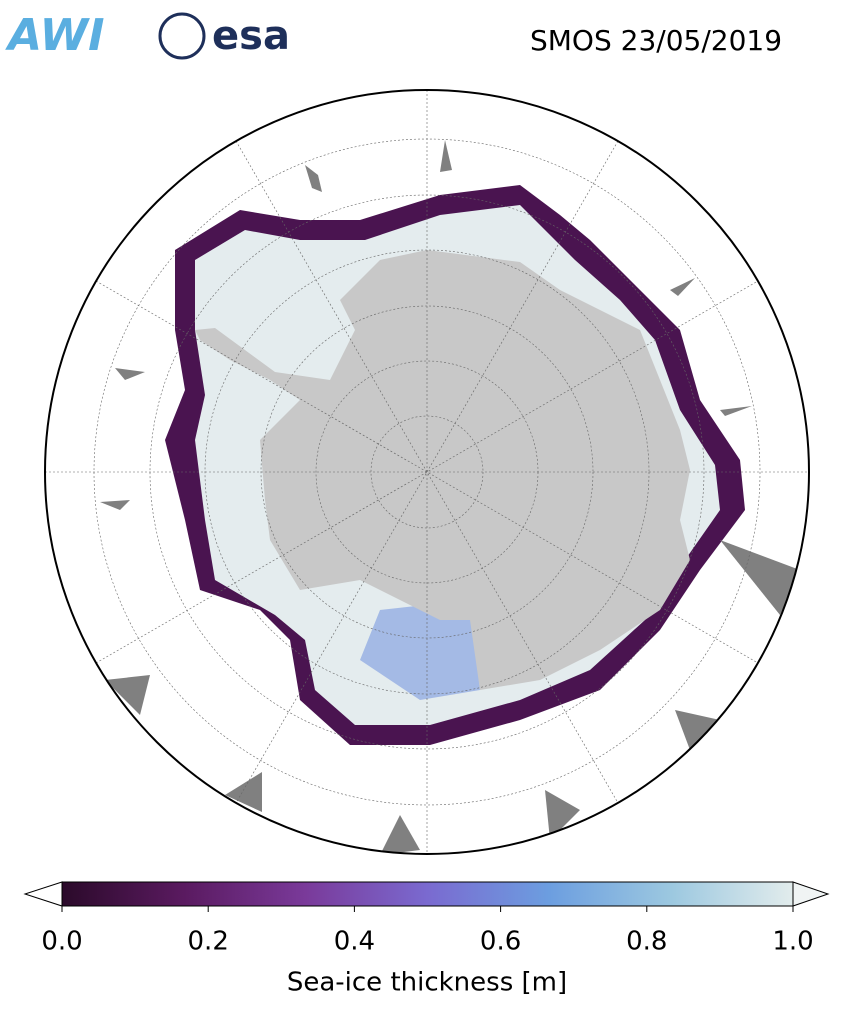  Describe the element at coordinates (792, 942) in the screenshot. I see `colorbar-tick-label: 1.0` at that location.